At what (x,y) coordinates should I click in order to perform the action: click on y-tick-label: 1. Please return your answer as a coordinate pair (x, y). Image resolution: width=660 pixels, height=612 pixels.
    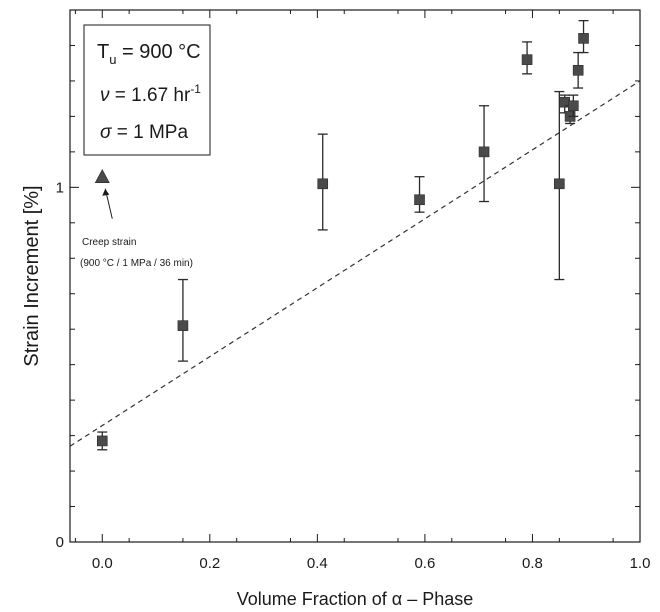
    Looking at the image, I should click on (60, 187).